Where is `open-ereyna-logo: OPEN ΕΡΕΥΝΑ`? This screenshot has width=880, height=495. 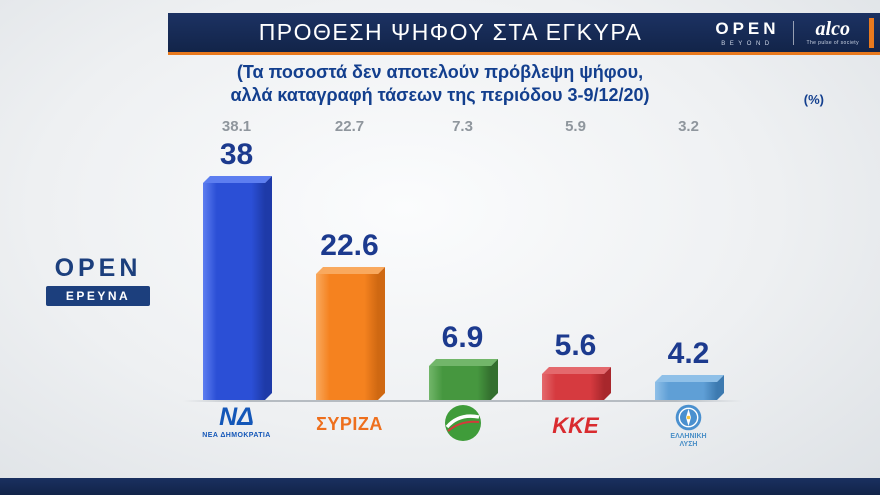 open-ereyna-logo: OPEN ΕΡΕΥΝΑ is located at coordinates (98, 280).